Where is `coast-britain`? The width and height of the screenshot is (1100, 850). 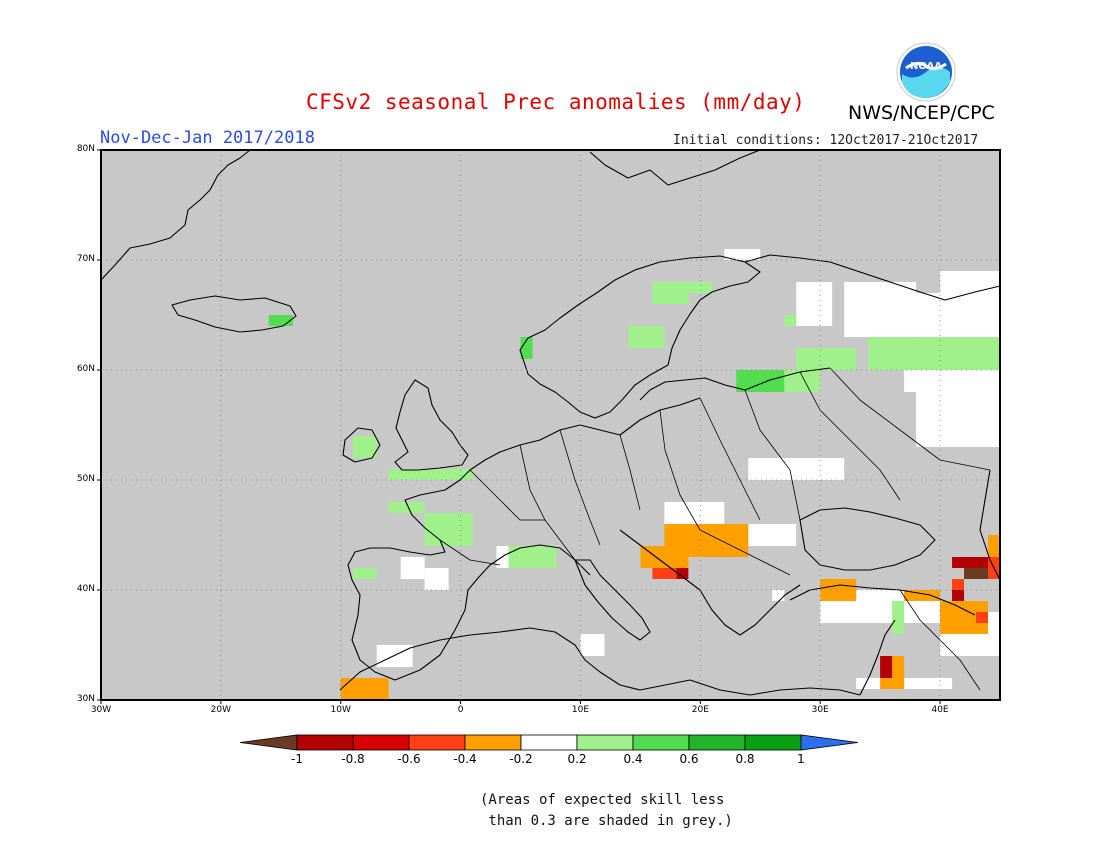
coast-britain is located at coordinates (431, 425).